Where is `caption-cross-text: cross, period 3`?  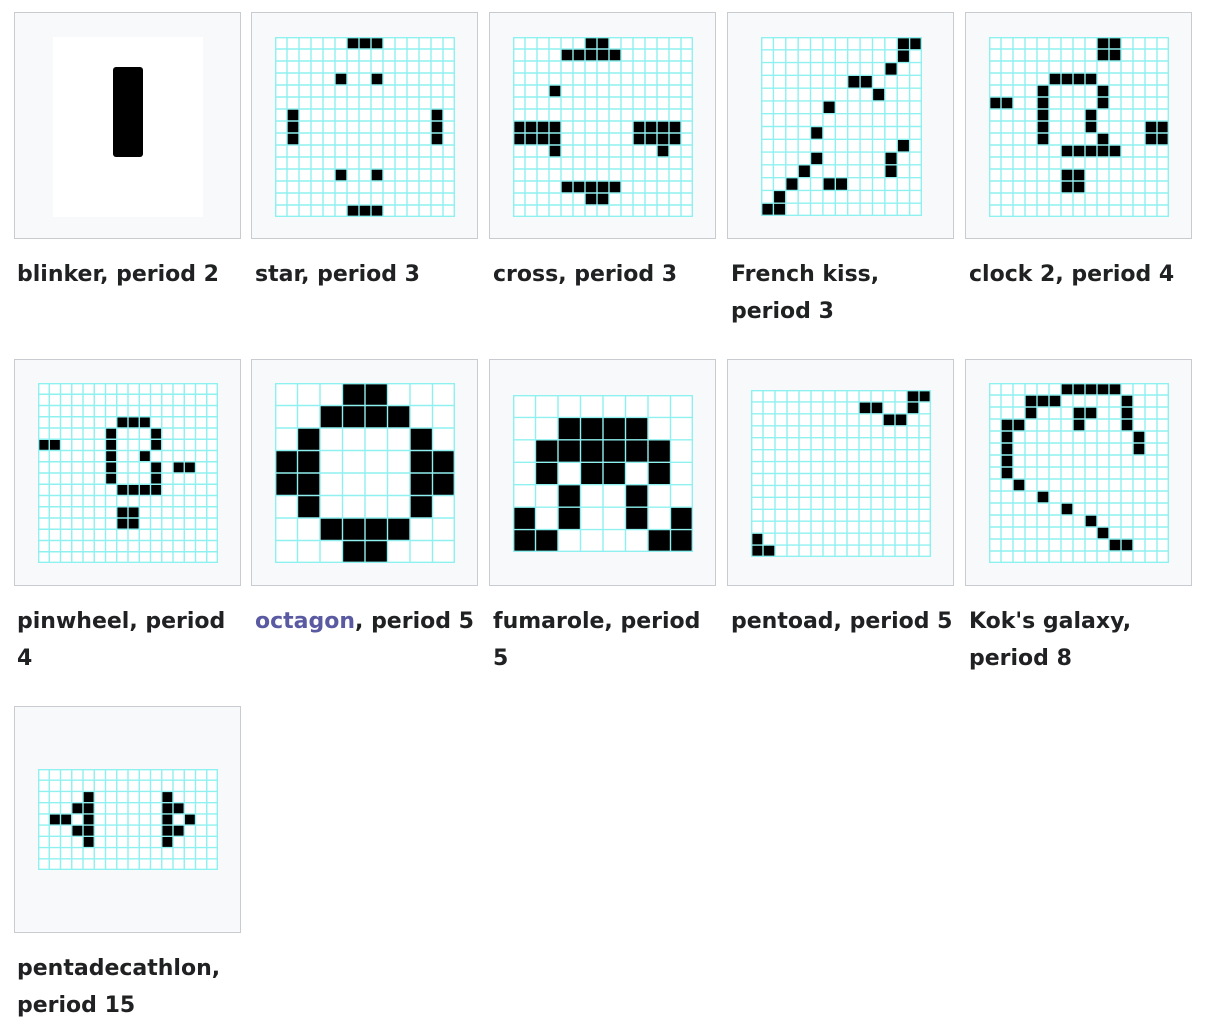 caption-cross-text: cross, period 3 is located at coordinates (585, 274).